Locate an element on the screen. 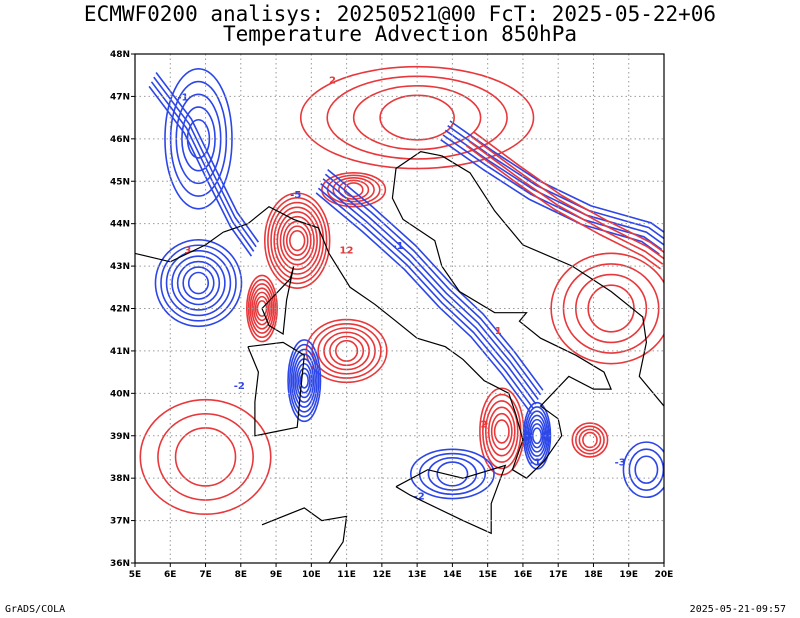  lon-tick-label: 14E is located at coordinates (452, 575).